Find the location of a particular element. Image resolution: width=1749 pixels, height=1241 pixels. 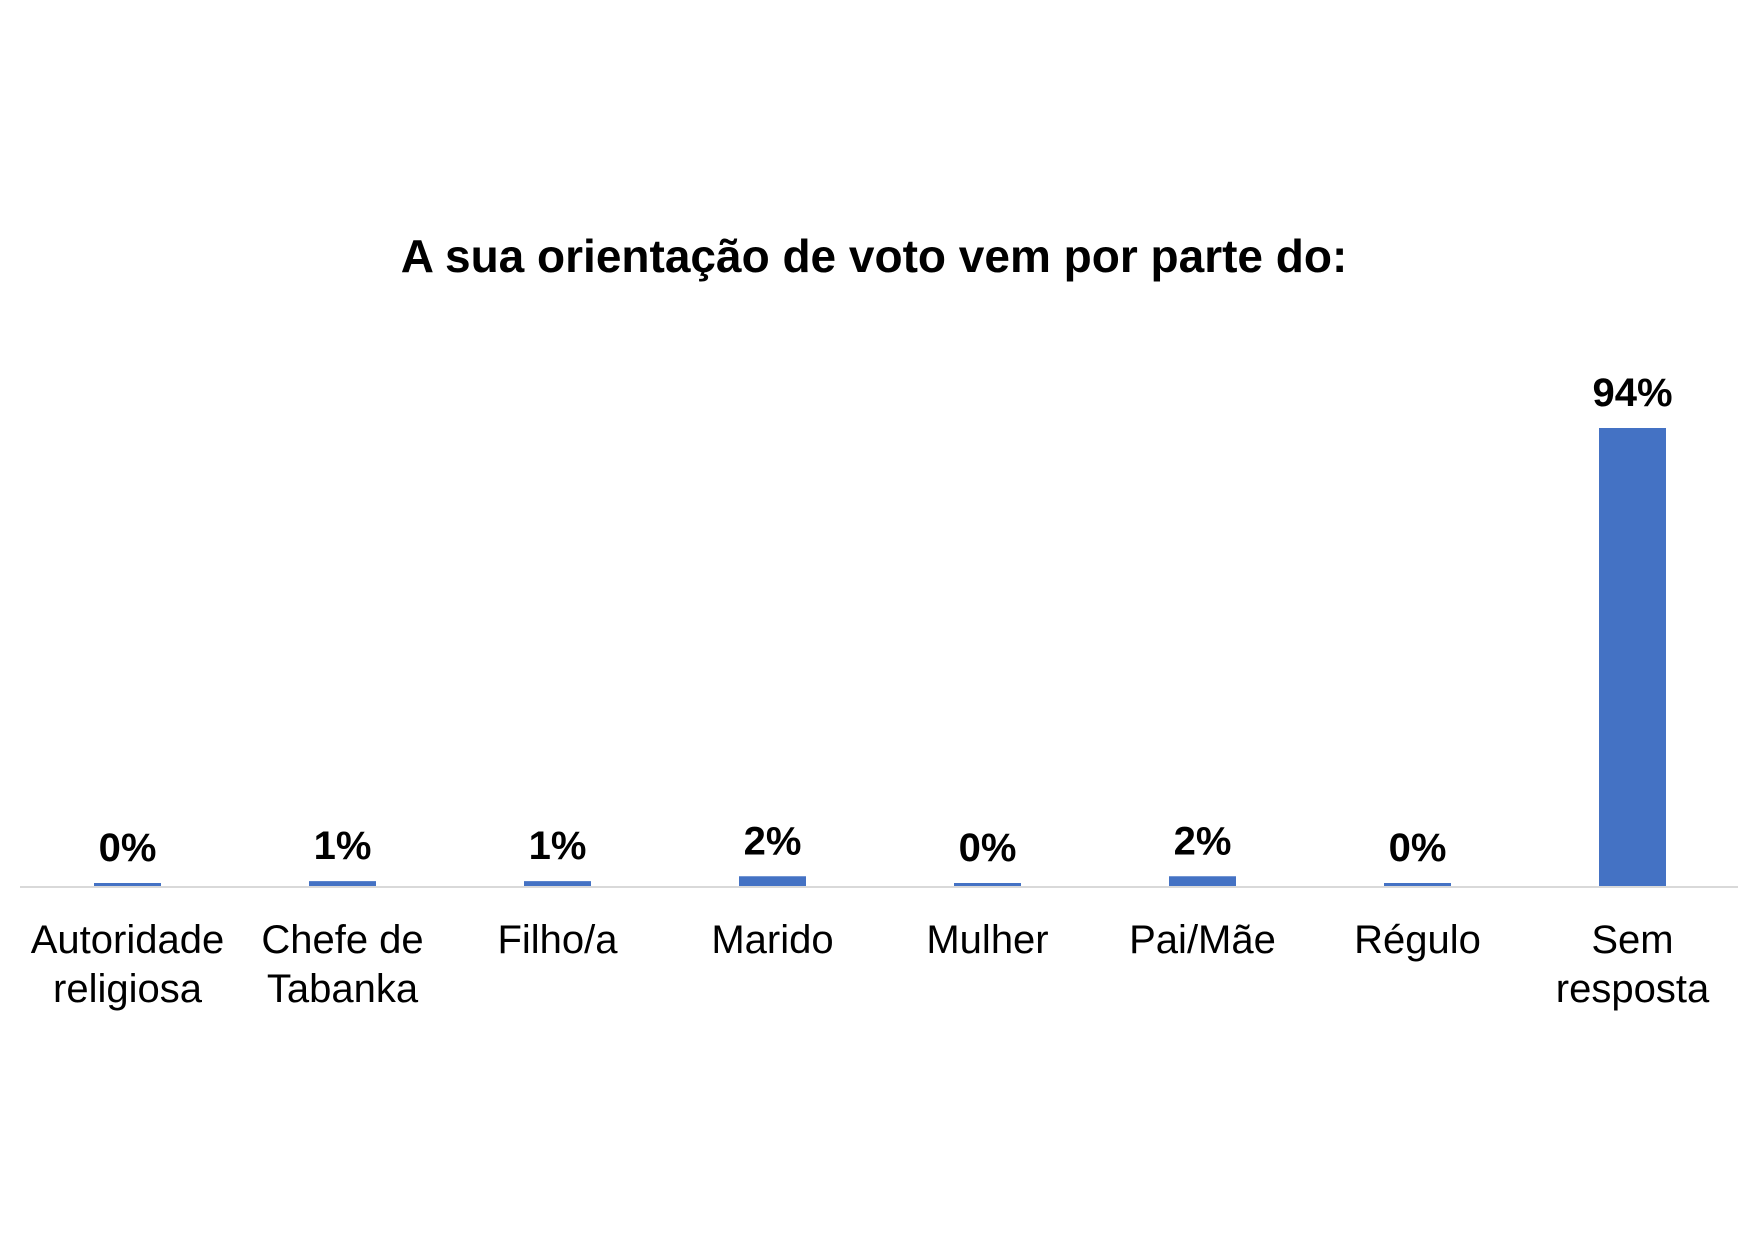

category-label: Régulo is located at coordinates (1417, 940).